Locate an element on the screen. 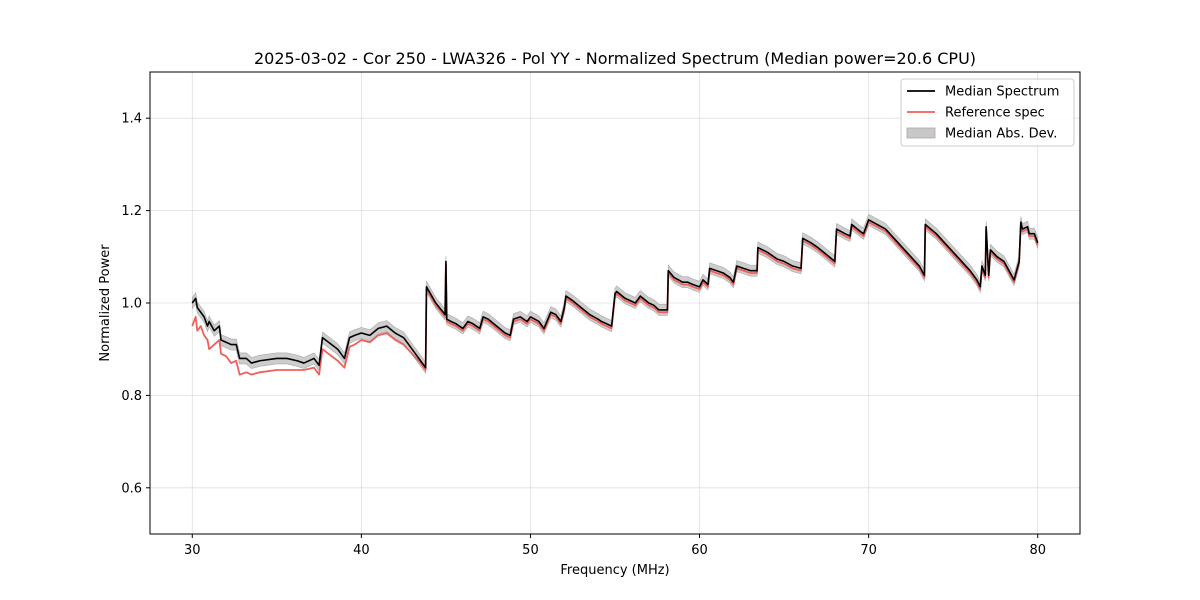  x-tick-label: 80 is located at coordinates (1037, 550).